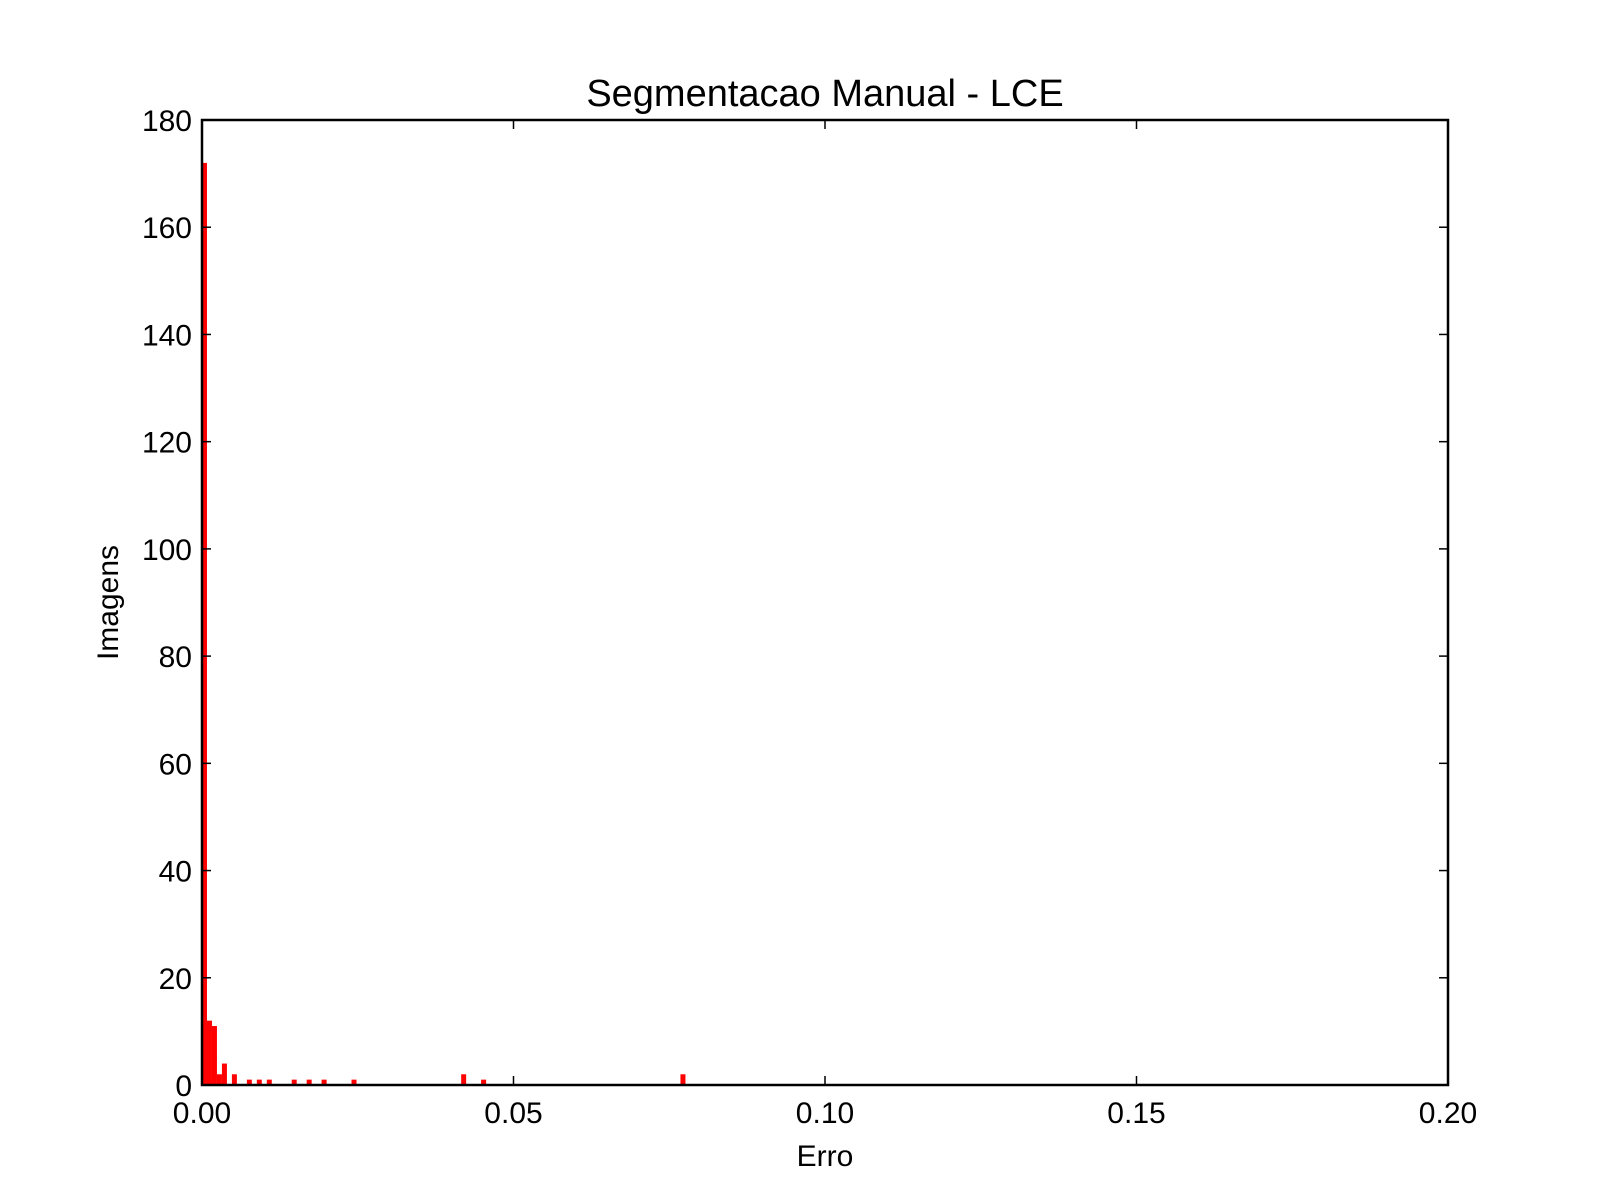 The image size is (1600, 1200). Describe the element at coordinates (825, 1156) in the screenshot. I see `x-axis-label: Erro` at that location.